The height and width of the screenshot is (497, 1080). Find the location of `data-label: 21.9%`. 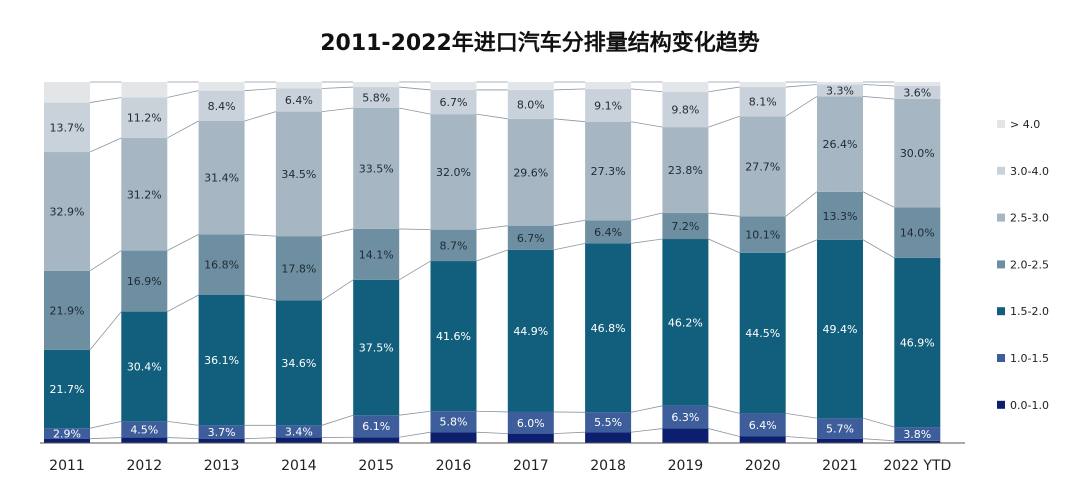

data-label: 21.9% is located at coordinates (67, 310).